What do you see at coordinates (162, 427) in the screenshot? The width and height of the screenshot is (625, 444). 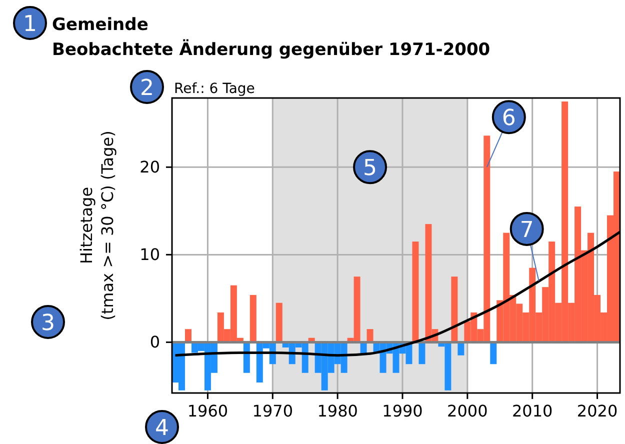 I see `numbered-badge: 4` at bounding box center [162, 427].